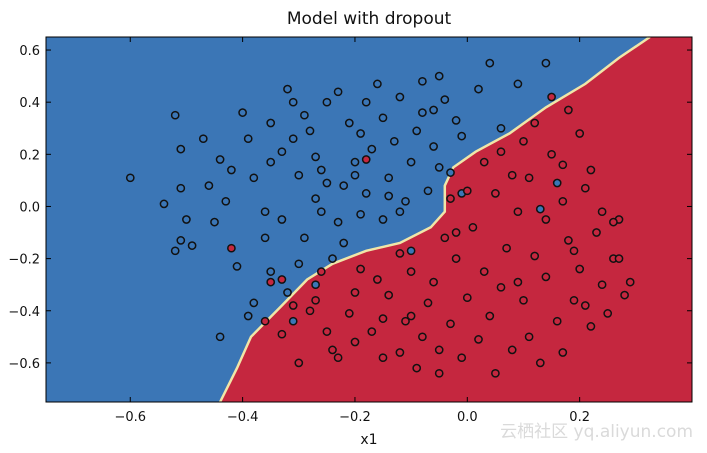 This screenshot has height=453, width=707. I want to click on y-tick-label: 0.2, so click(29, 155).